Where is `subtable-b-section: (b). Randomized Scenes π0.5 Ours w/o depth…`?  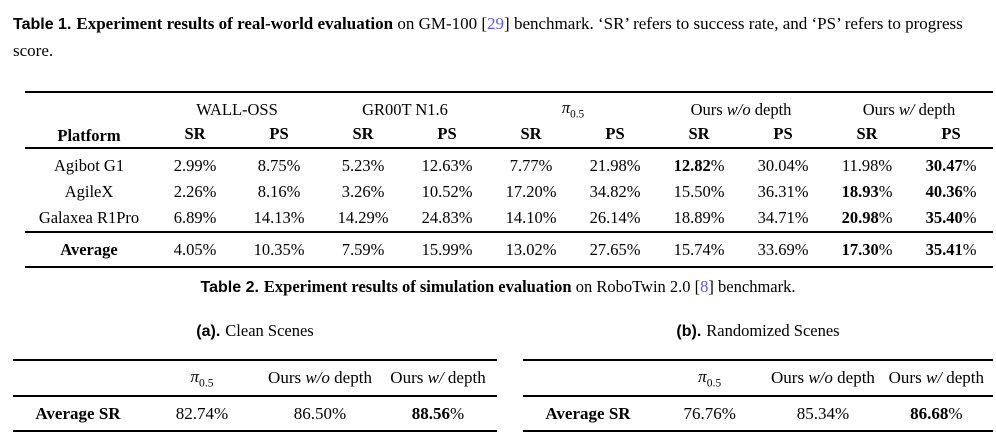 subtable-b-section: (b). Randomized Scenes π0.5 Ours w/o depth… is located at coordinates (758, 376).